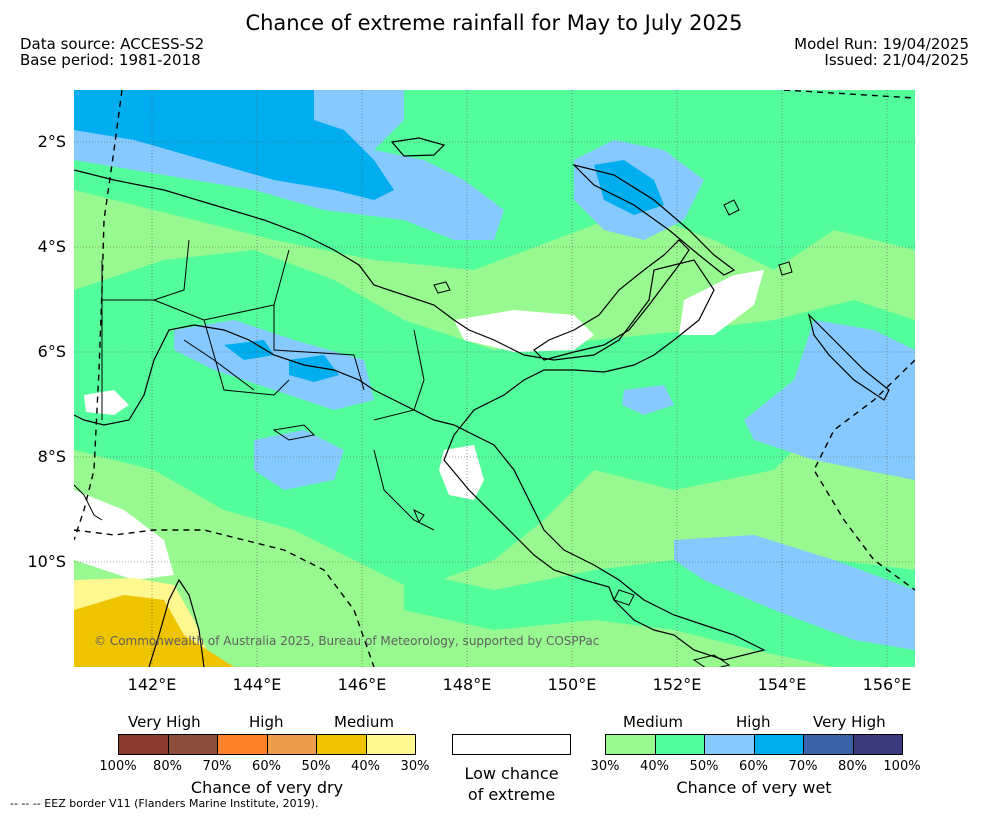  What do you see at coordinates (461, 472) in the screenshot?
I see `low-chance-region-south` at bounding box center [461, 472].